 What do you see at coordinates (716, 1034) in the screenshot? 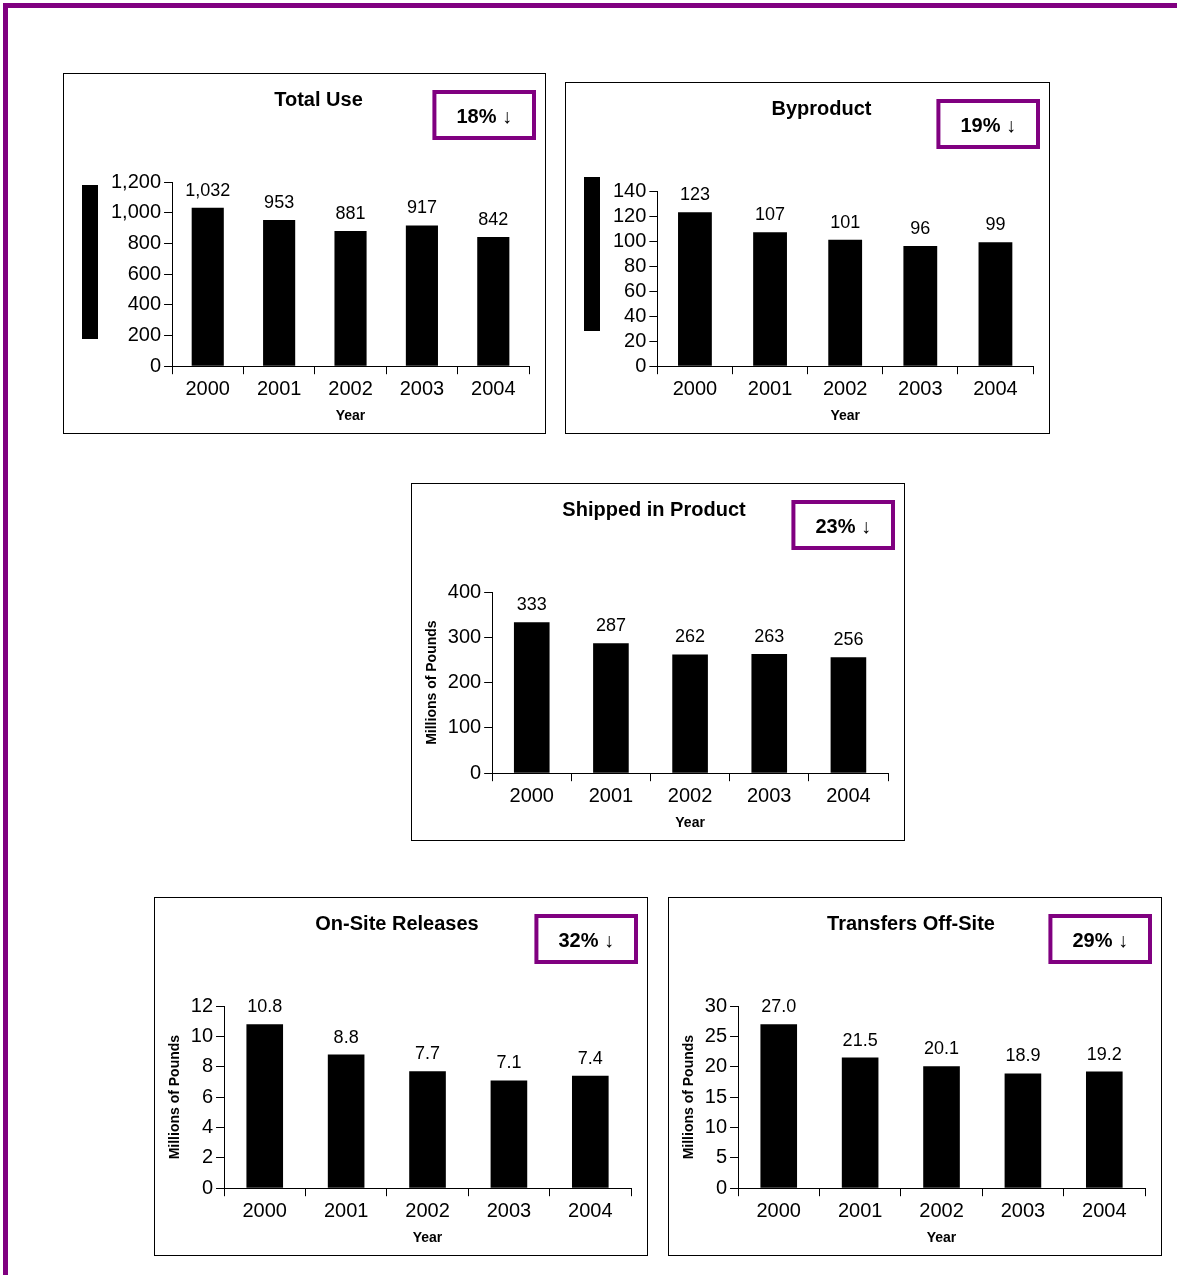
I see `y-tick-label: 25` at bounding box center [716, 1034].